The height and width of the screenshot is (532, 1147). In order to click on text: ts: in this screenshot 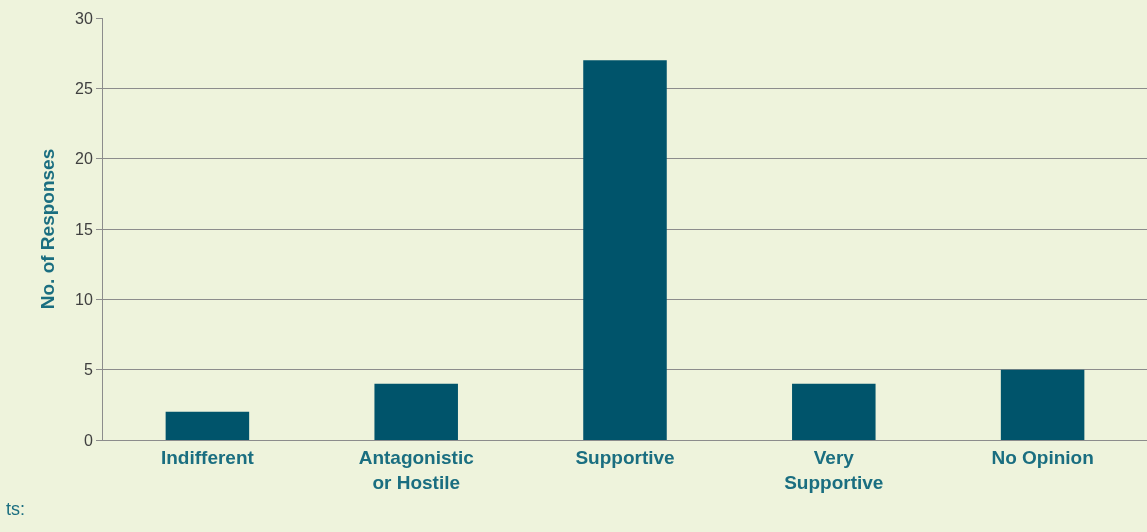, I will do `click(16, 509)`.